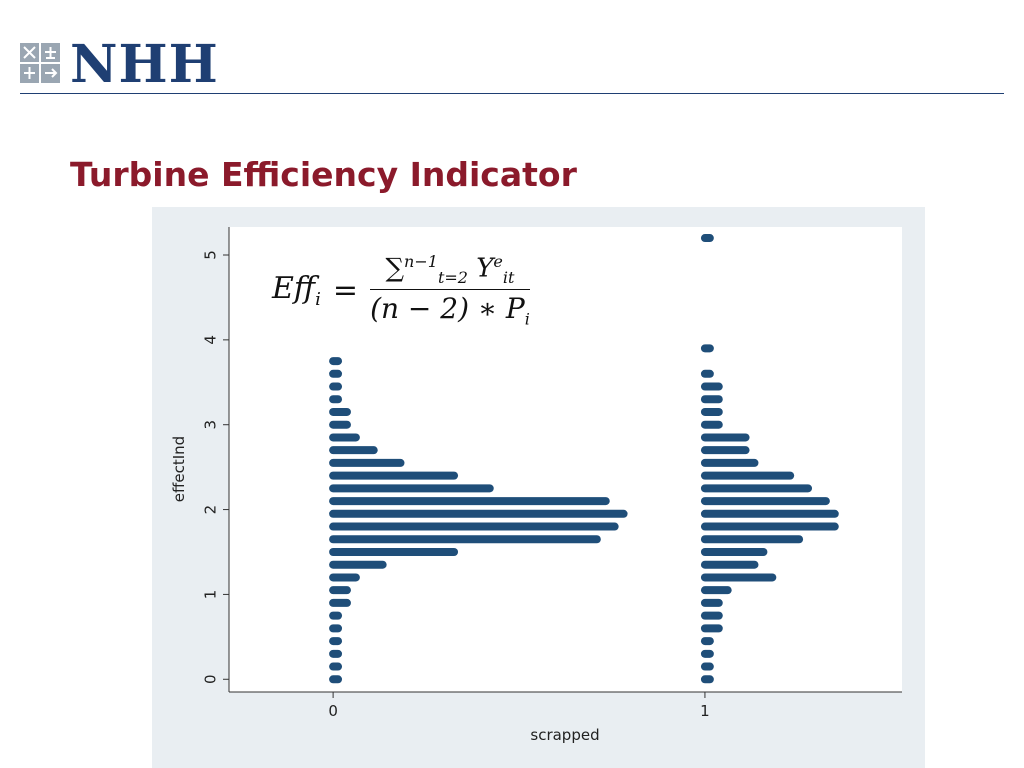 The width and height of the screenshot is (1024, 768). I want to click on y-tick-label-3: 3, so click(211, 425).